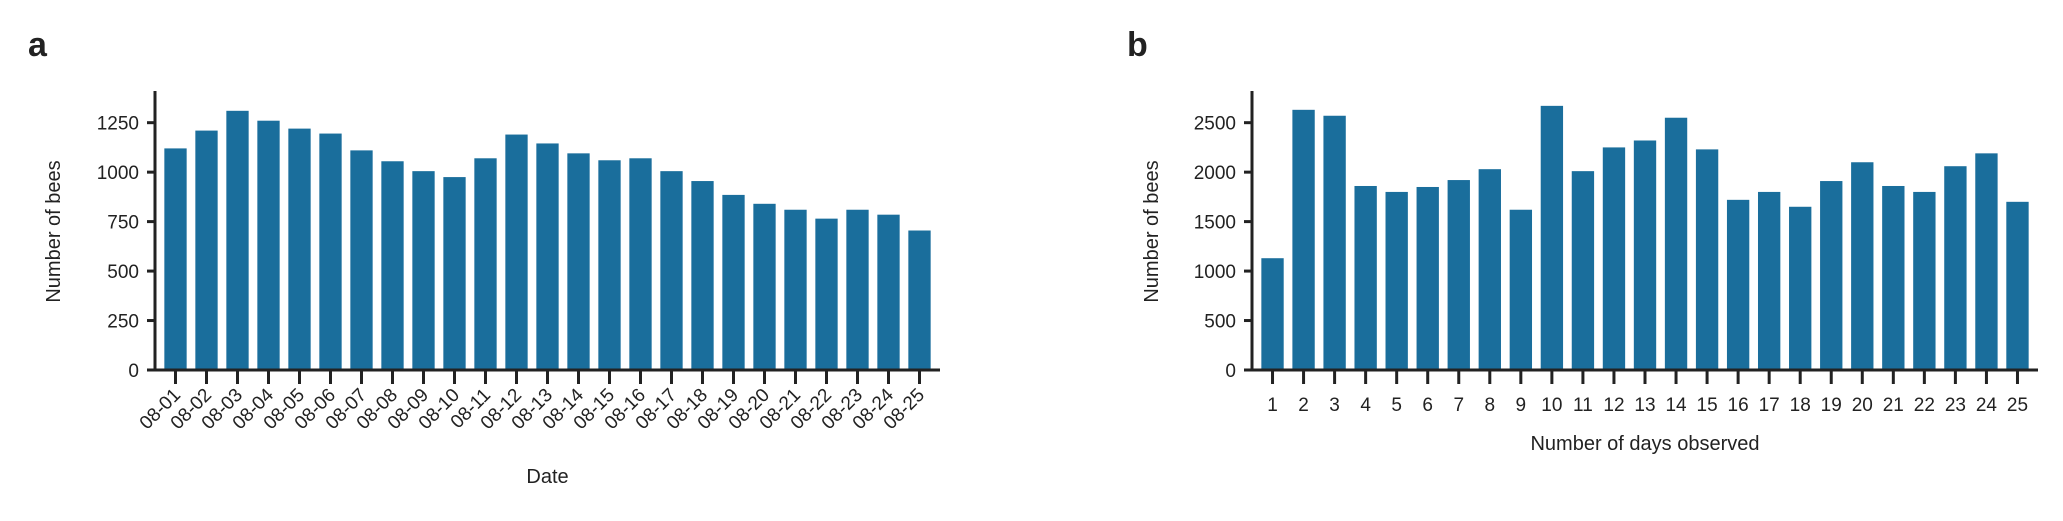 The image size is (2063, 521). I want to click on x-tick-label: 16, so click(1738, 405).